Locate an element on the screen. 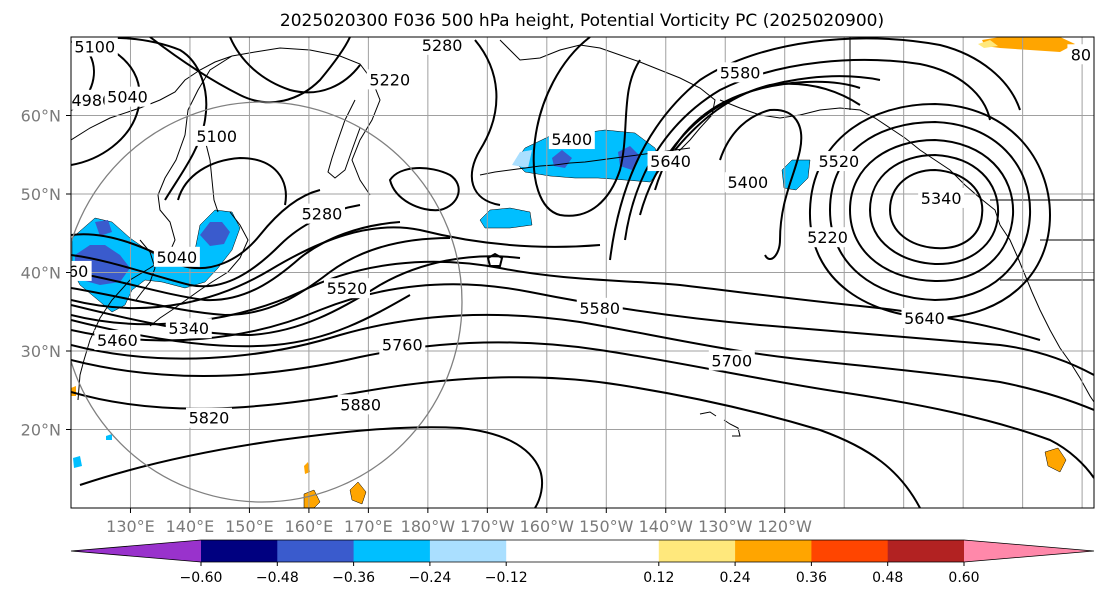 This screenshot has height=601, width=1105. pv-region-aleutian-light is located at coordinates (522, 159).